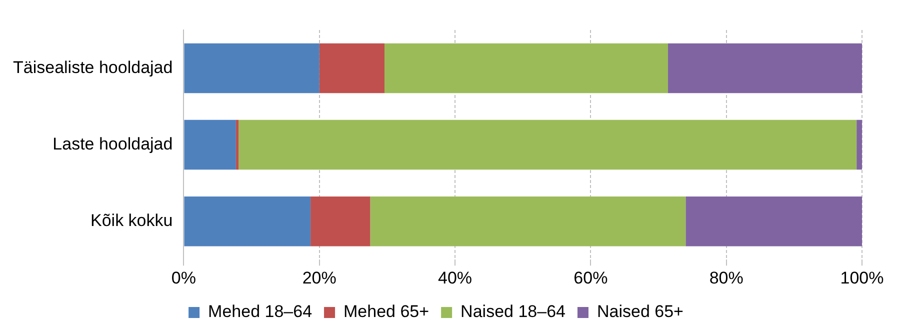  Describe the element at coordinates (726, 278) in the screenshot. I see `x-tick-label: 80%` at that location.